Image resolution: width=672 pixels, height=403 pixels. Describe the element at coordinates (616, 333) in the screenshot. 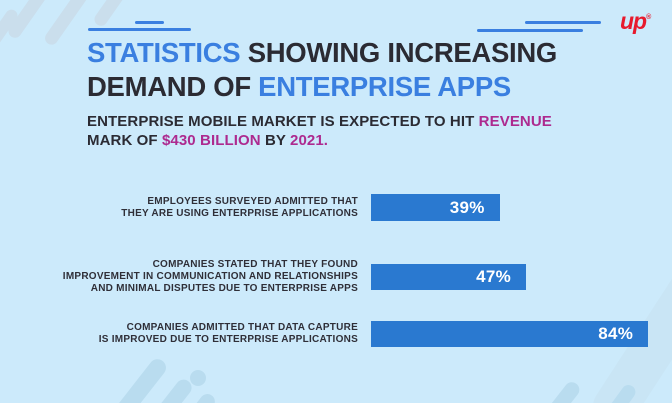

I see `bar-value-label: 84%` at that location.